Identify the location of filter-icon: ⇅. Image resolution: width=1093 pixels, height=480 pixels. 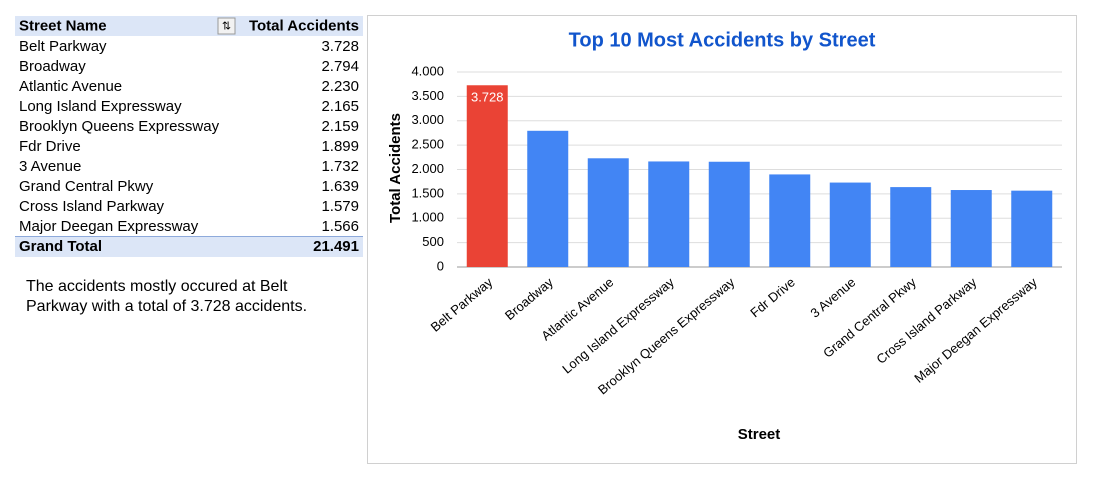
(226, 26).